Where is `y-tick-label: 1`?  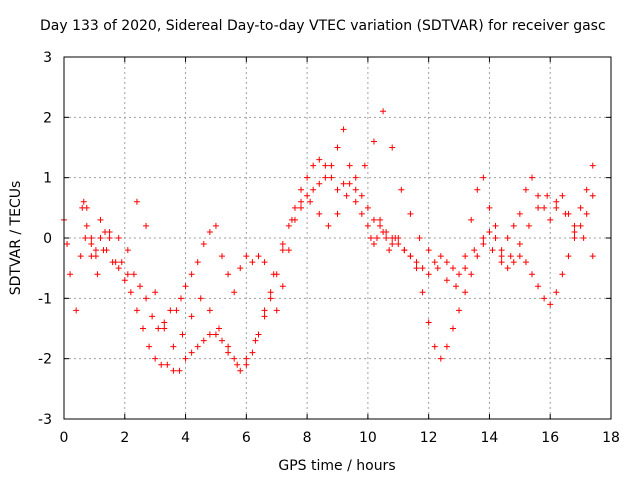
y-tick-label: 1 is located at coordinates (47, 179).